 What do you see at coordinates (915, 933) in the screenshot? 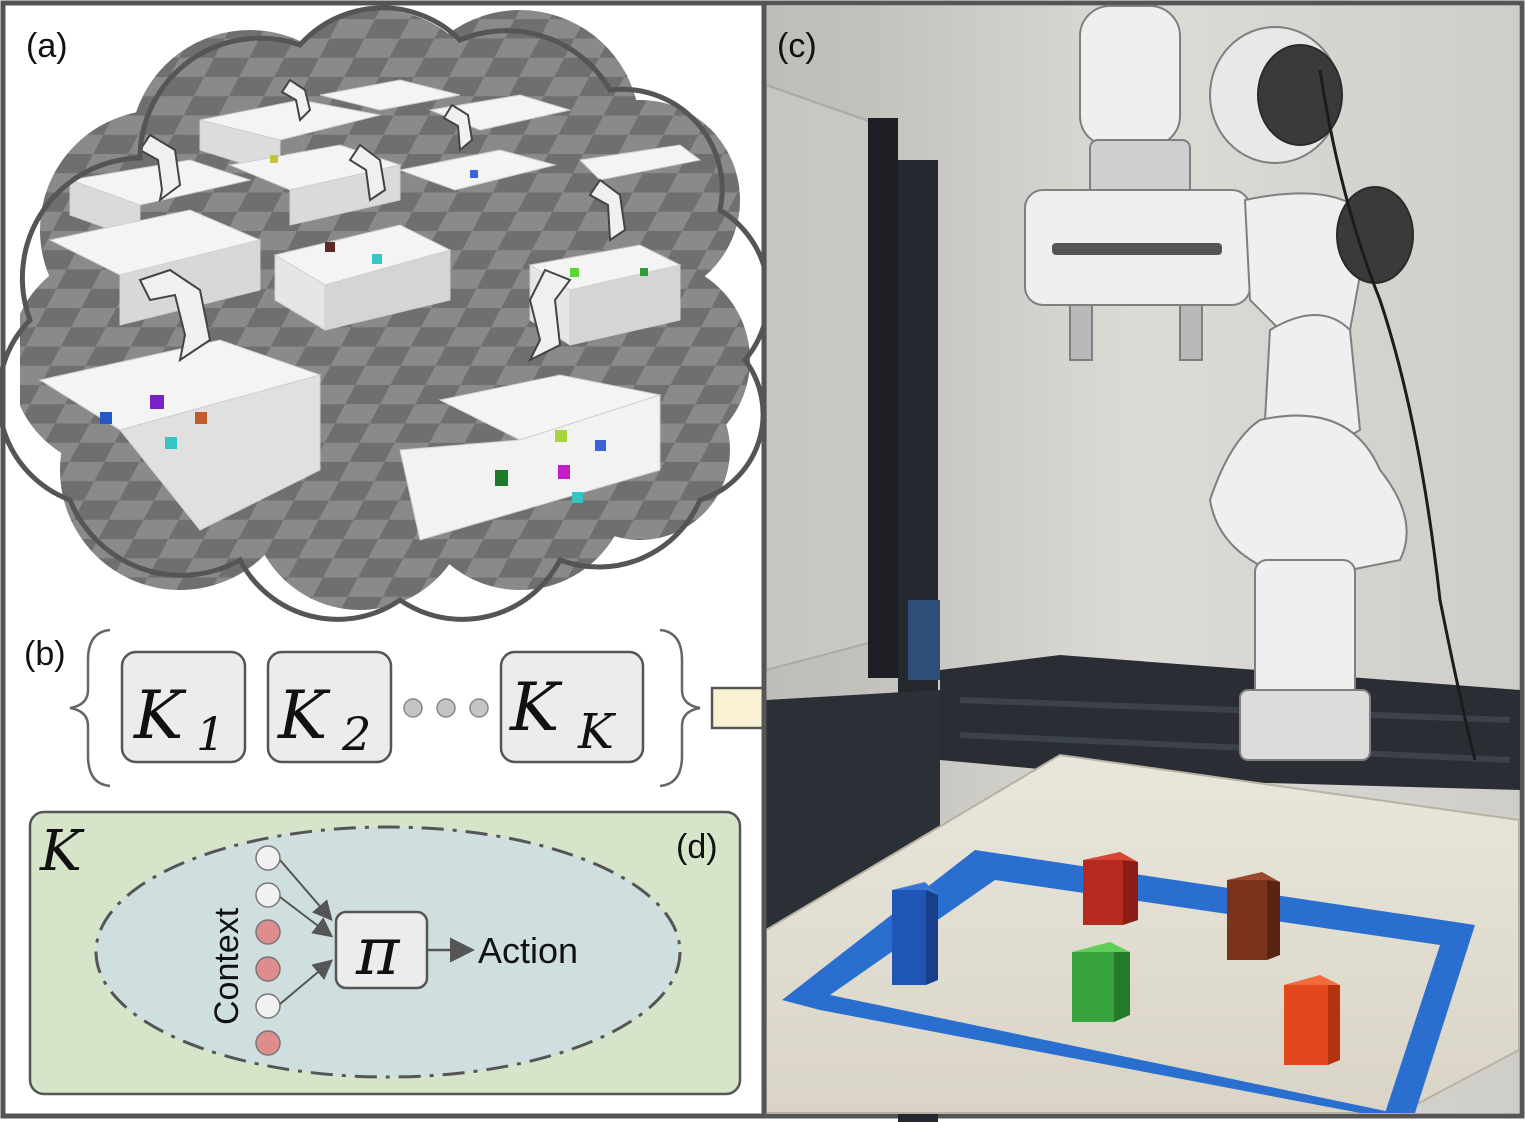
I see `cube-blue` at bounding box center [915, 933].